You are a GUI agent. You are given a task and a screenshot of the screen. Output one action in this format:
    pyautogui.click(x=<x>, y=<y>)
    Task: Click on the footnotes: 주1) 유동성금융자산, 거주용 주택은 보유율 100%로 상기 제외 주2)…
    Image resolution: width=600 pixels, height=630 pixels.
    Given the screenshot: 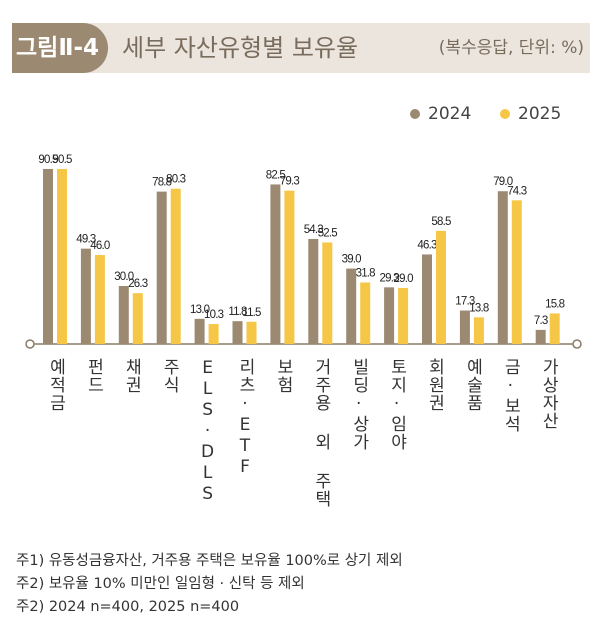 What is the action you would take?
    pyautogui.click(x=209, y=584)
    